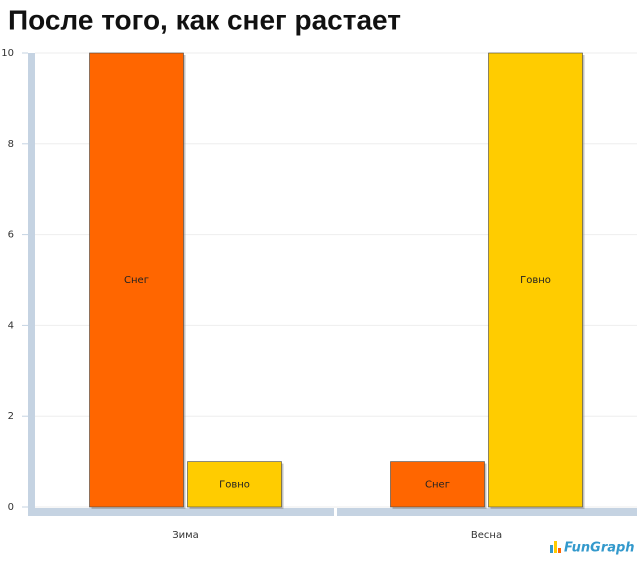  Describe the element at coordinates (599, 548) in the screenshot. I see `watermark: FunGraph` at that location.